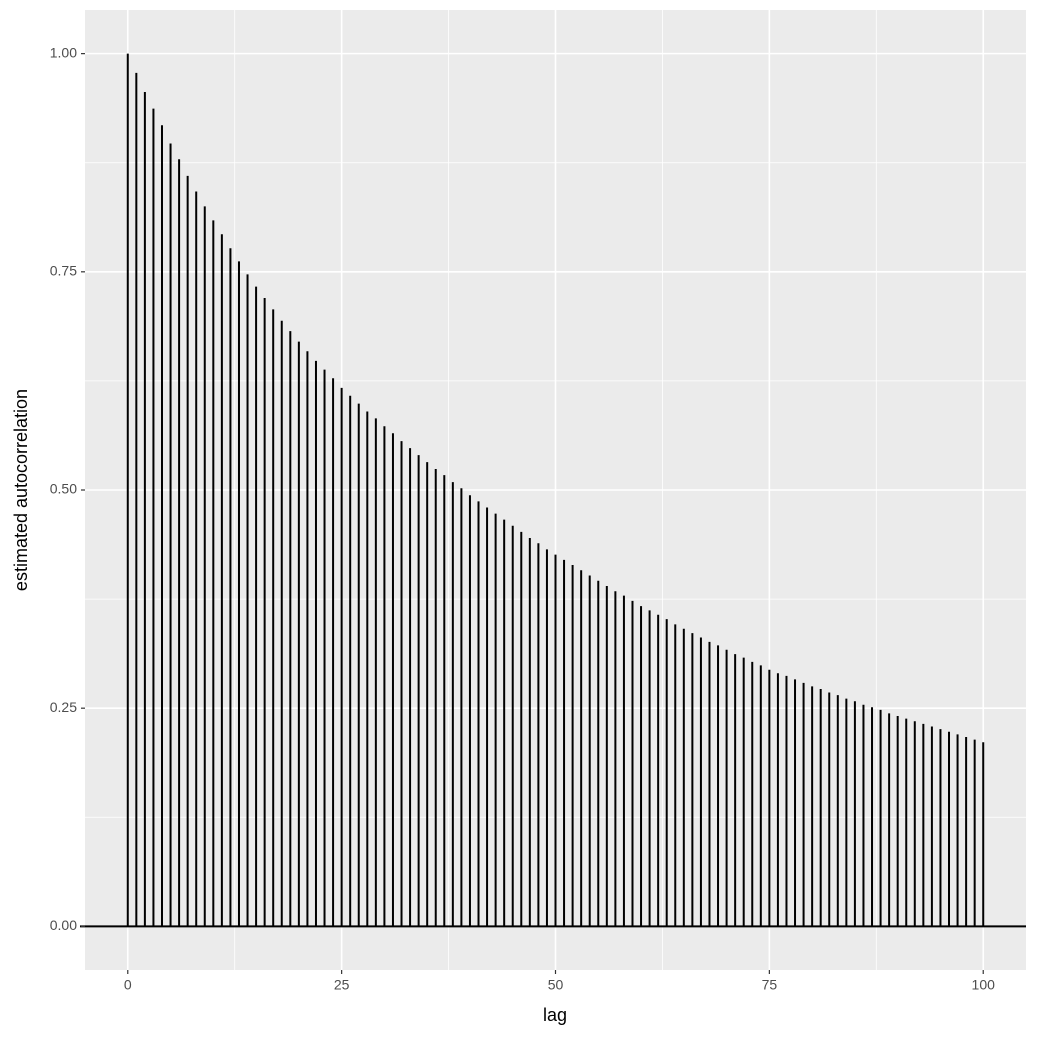 The image size is (1038, 1038). I want to click on x-axis-label: lag, so click(555, 1015).